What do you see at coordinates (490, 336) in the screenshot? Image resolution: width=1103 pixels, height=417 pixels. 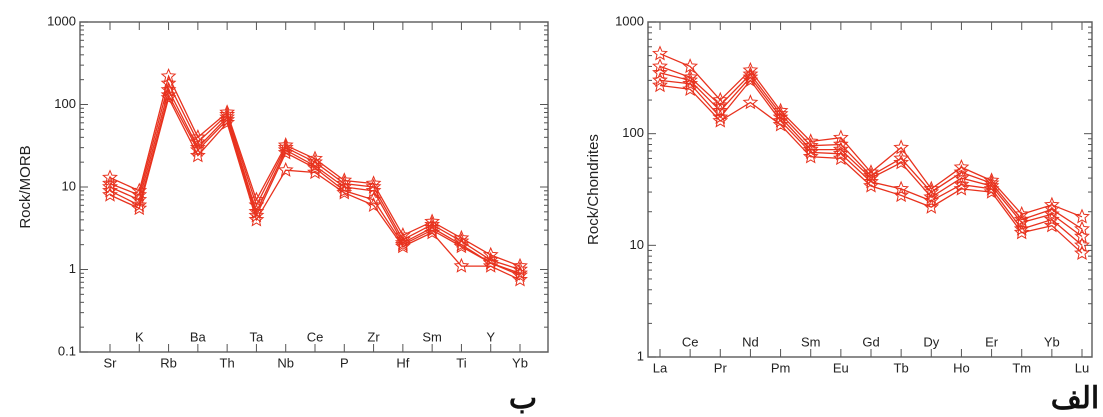 I see `x-tick-label: Y` at bounding box center [490, 336].